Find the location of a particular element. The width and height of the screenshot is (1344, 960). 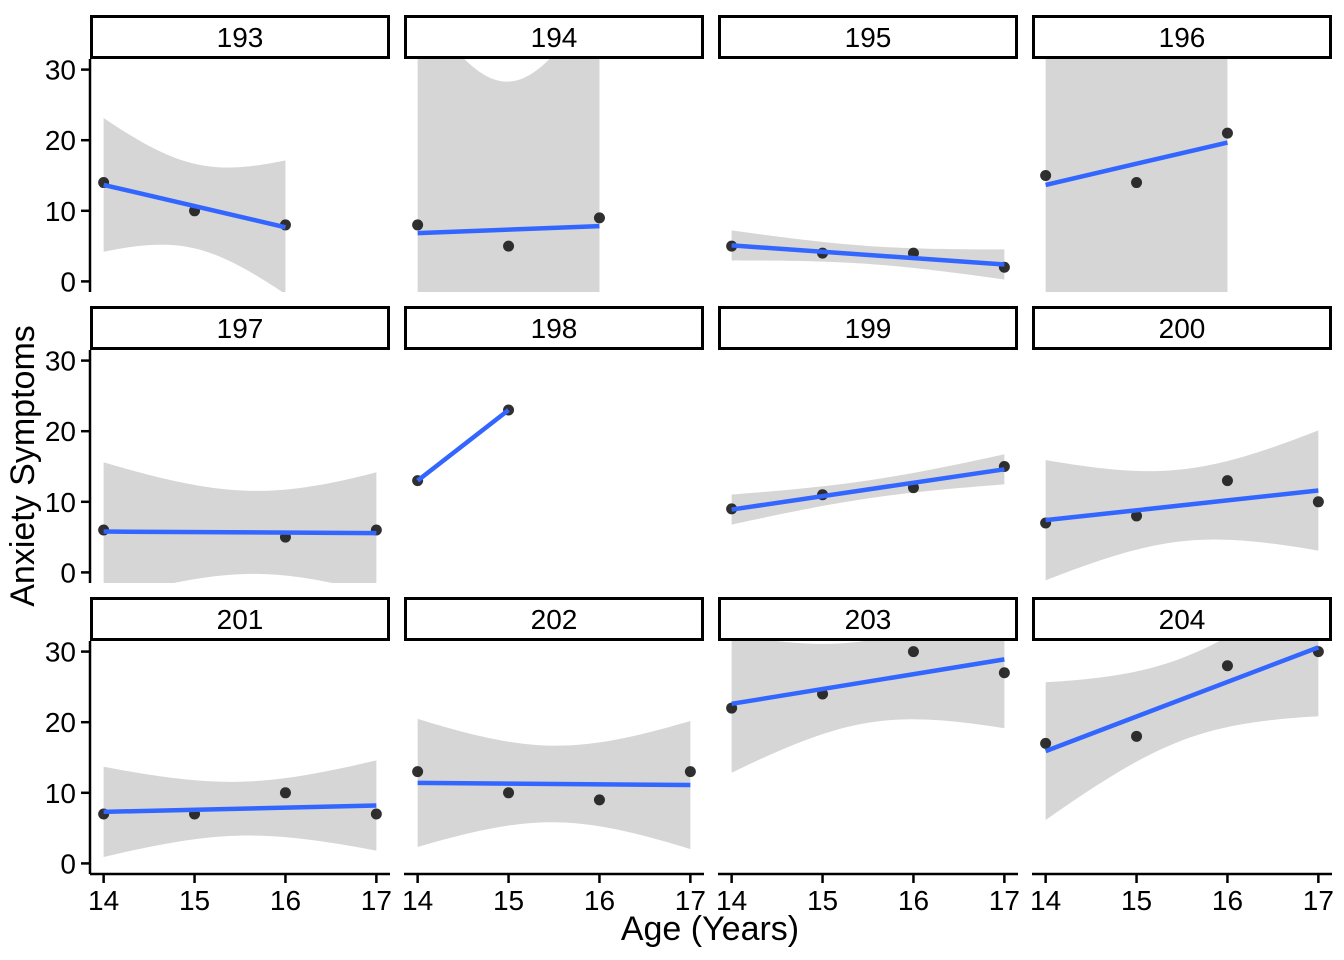

facet-strip-label: 204 is located at coordinates (1182, 619).